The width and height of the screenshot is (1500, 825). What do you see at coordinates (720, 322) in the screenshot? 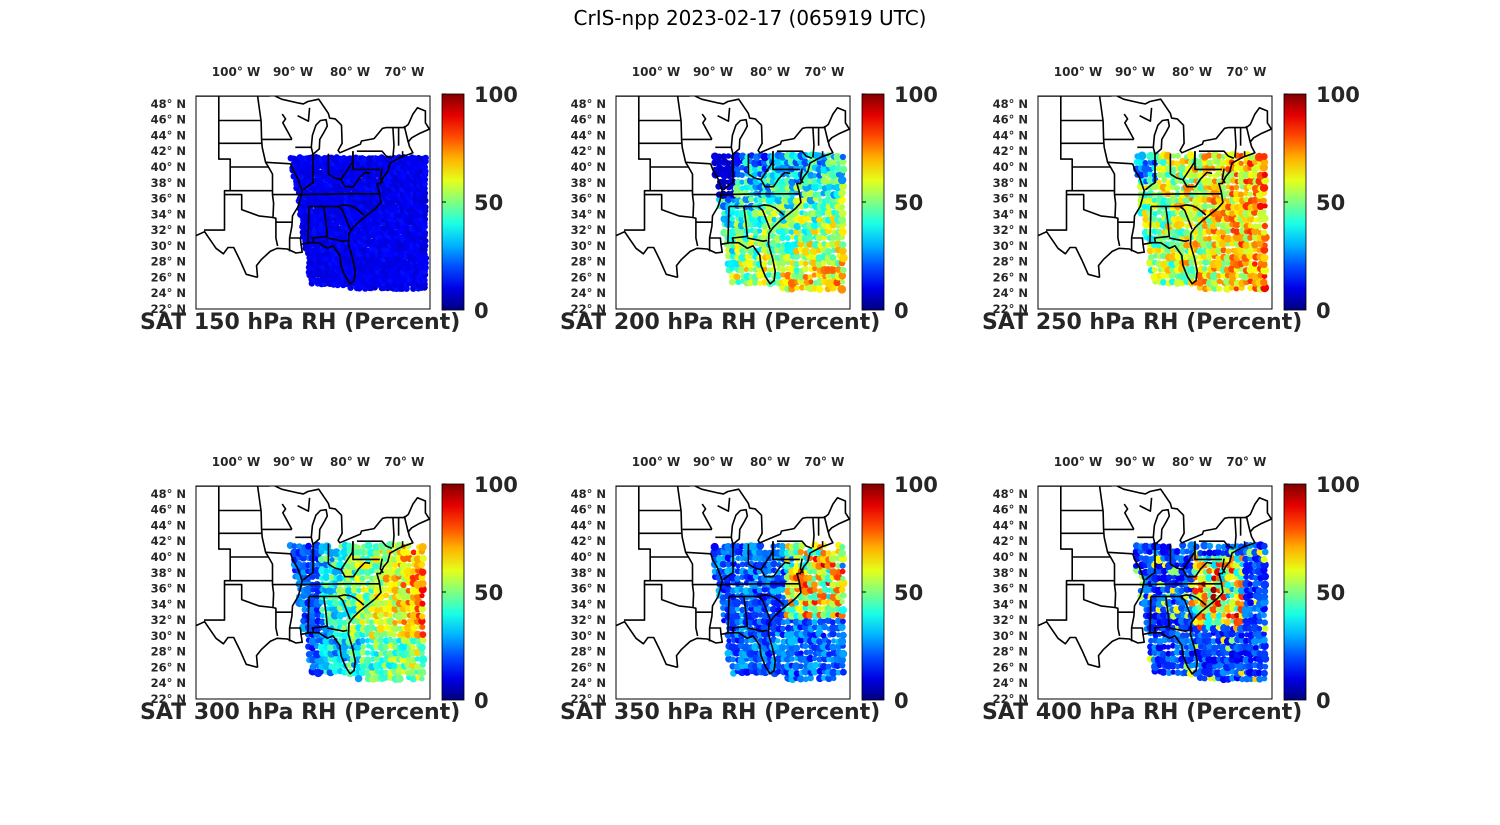
I see `panel-title: SAT 200 hPa RH (Percent)` at bounding box center [720, 322].